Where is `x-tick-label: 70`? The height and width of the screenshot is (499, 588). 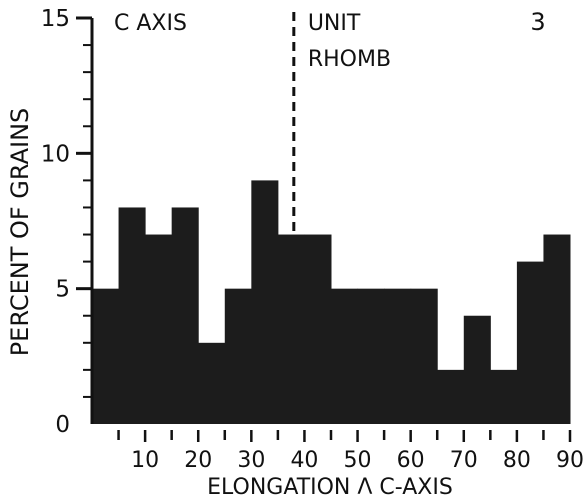 x-tick-label: 70 is located at coordinates (464, 460).